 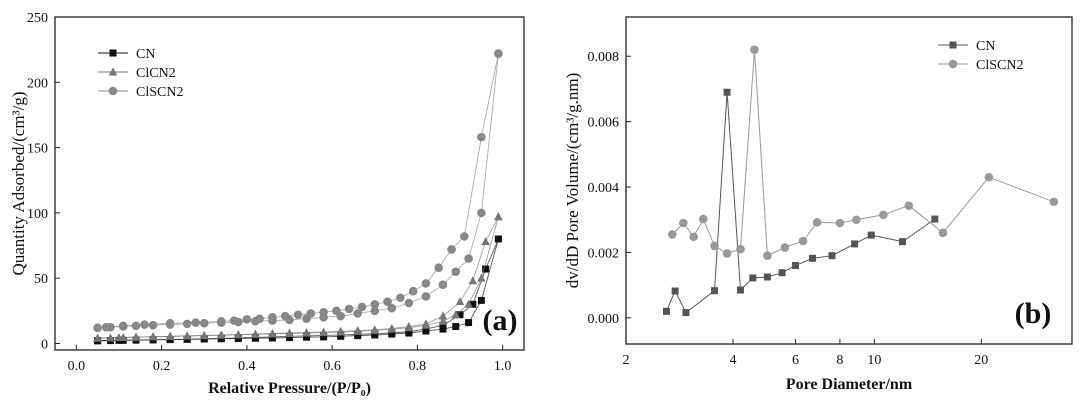 What do you see at coordinates (604, 253) in the screenshot?
I see `panel-b-y-tick-label: 0.002` at bounding box center [604, 253].